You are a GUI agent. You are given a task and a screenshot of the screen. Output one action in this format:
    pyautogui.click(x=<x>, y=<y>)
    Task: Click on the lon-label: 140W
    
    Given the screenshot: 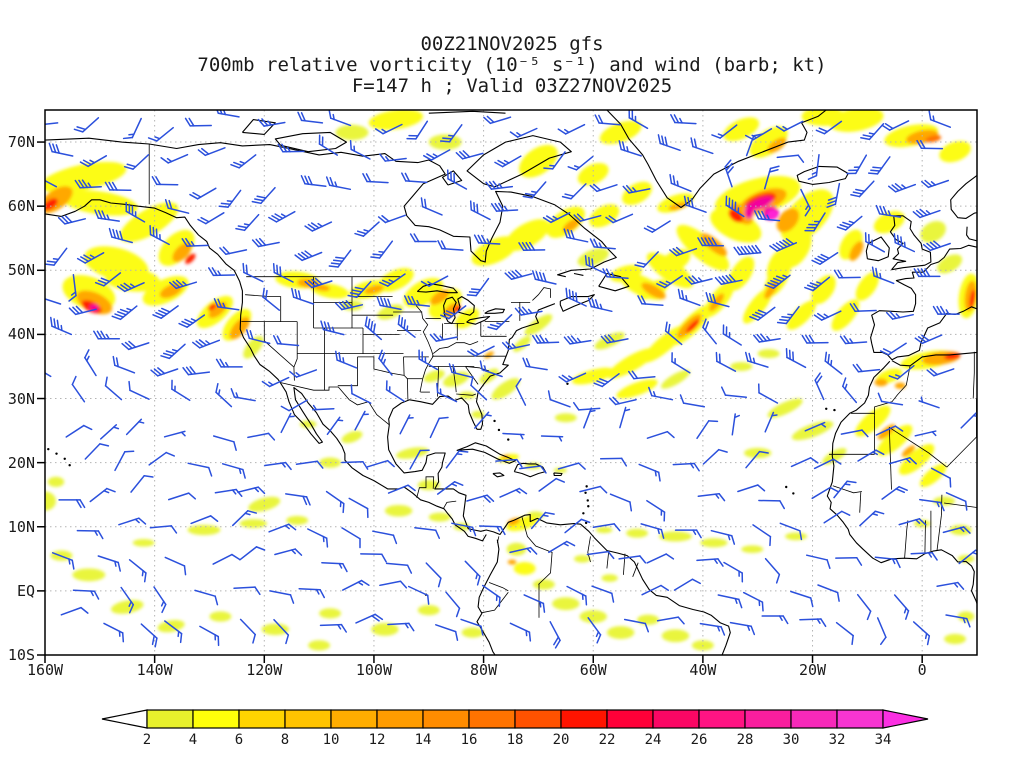 What is the action you would take?
    pyautogui.click(x=154, y=670)
    